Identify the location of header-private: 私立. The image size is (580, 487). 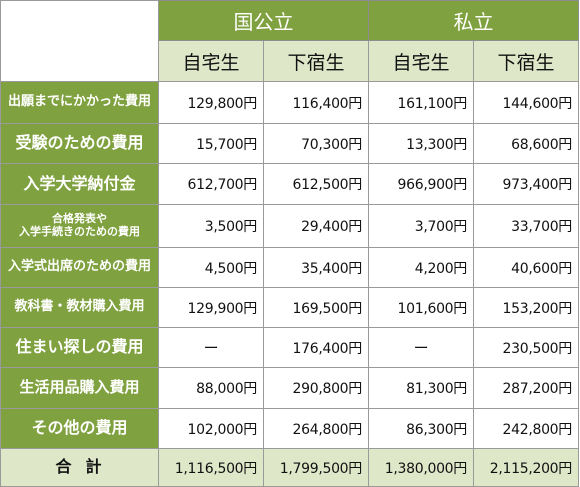
(473, 20).